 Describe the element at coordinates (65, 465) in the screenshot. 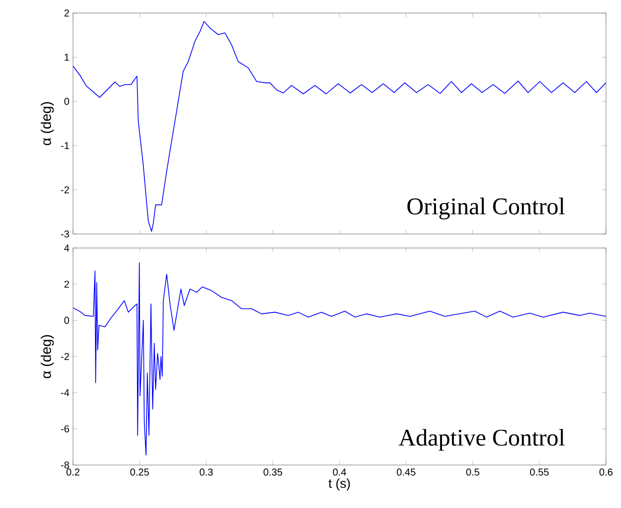

I see `y-tick-label: -8` at that location.